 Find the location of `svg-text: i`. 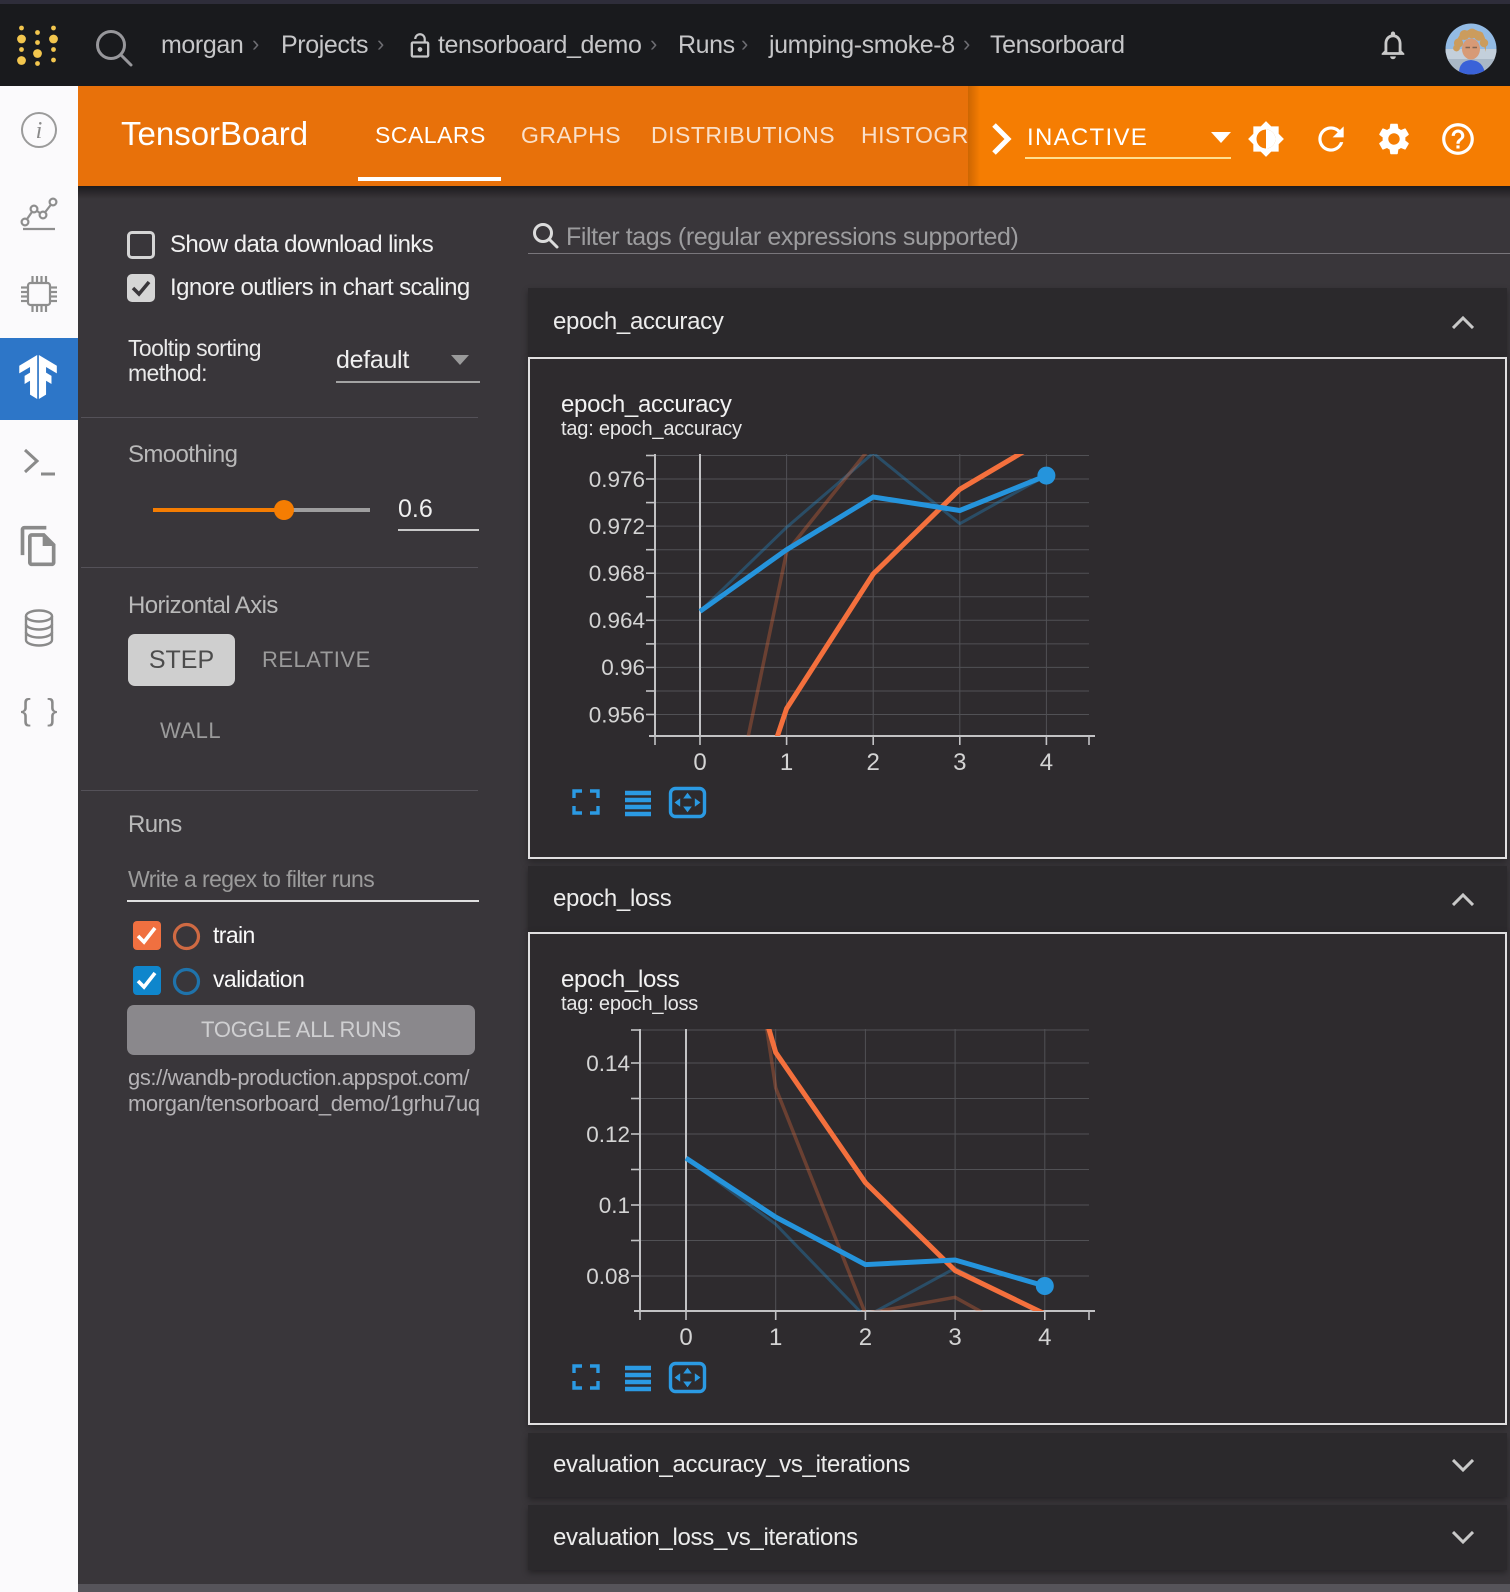

svg-text: i is located at coordinates (39, 131).